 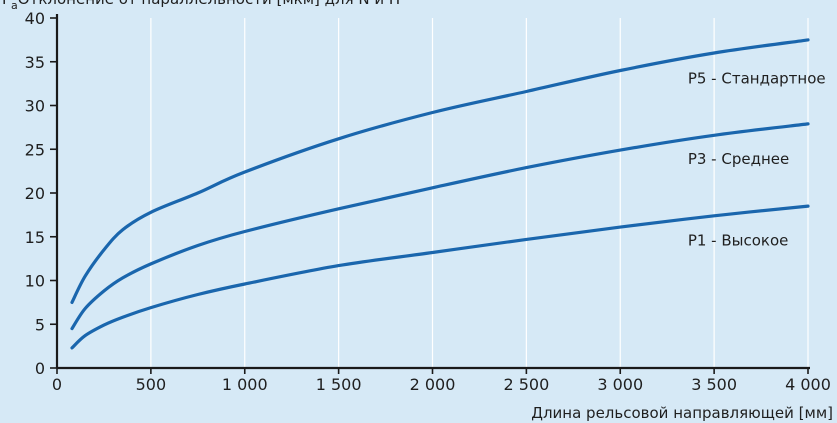 I want to click on y-tick-label: 5, so click(x=40, y=324).